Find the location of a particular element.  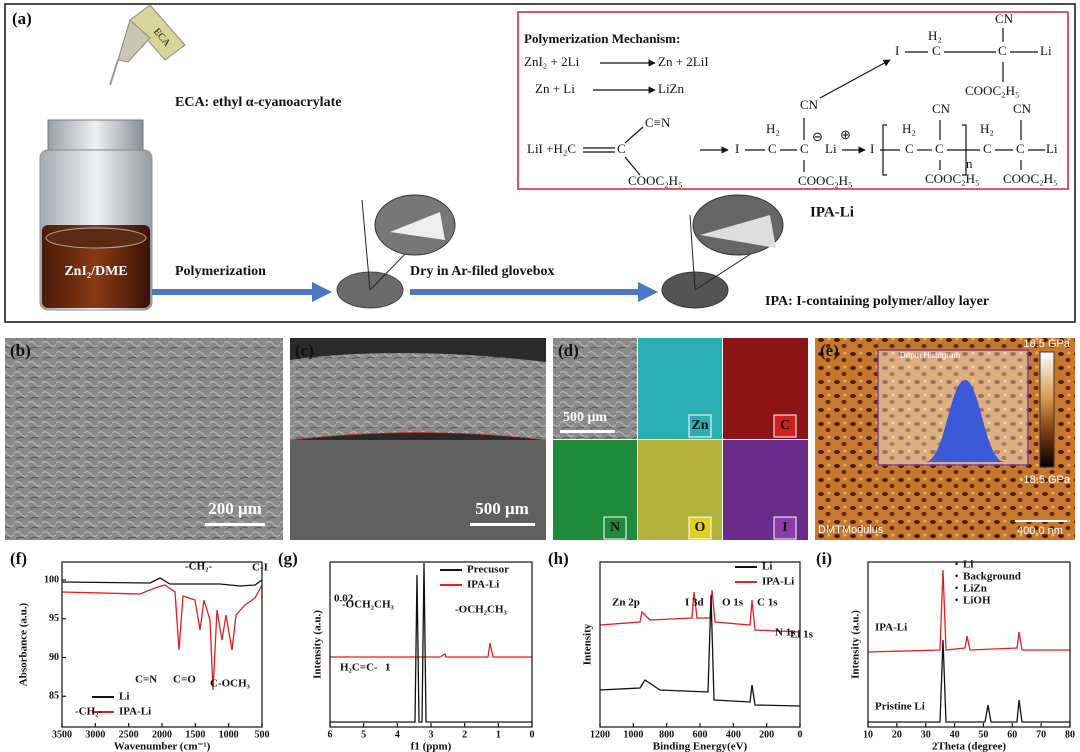

sem-layer is located at coordinates (418, 396).